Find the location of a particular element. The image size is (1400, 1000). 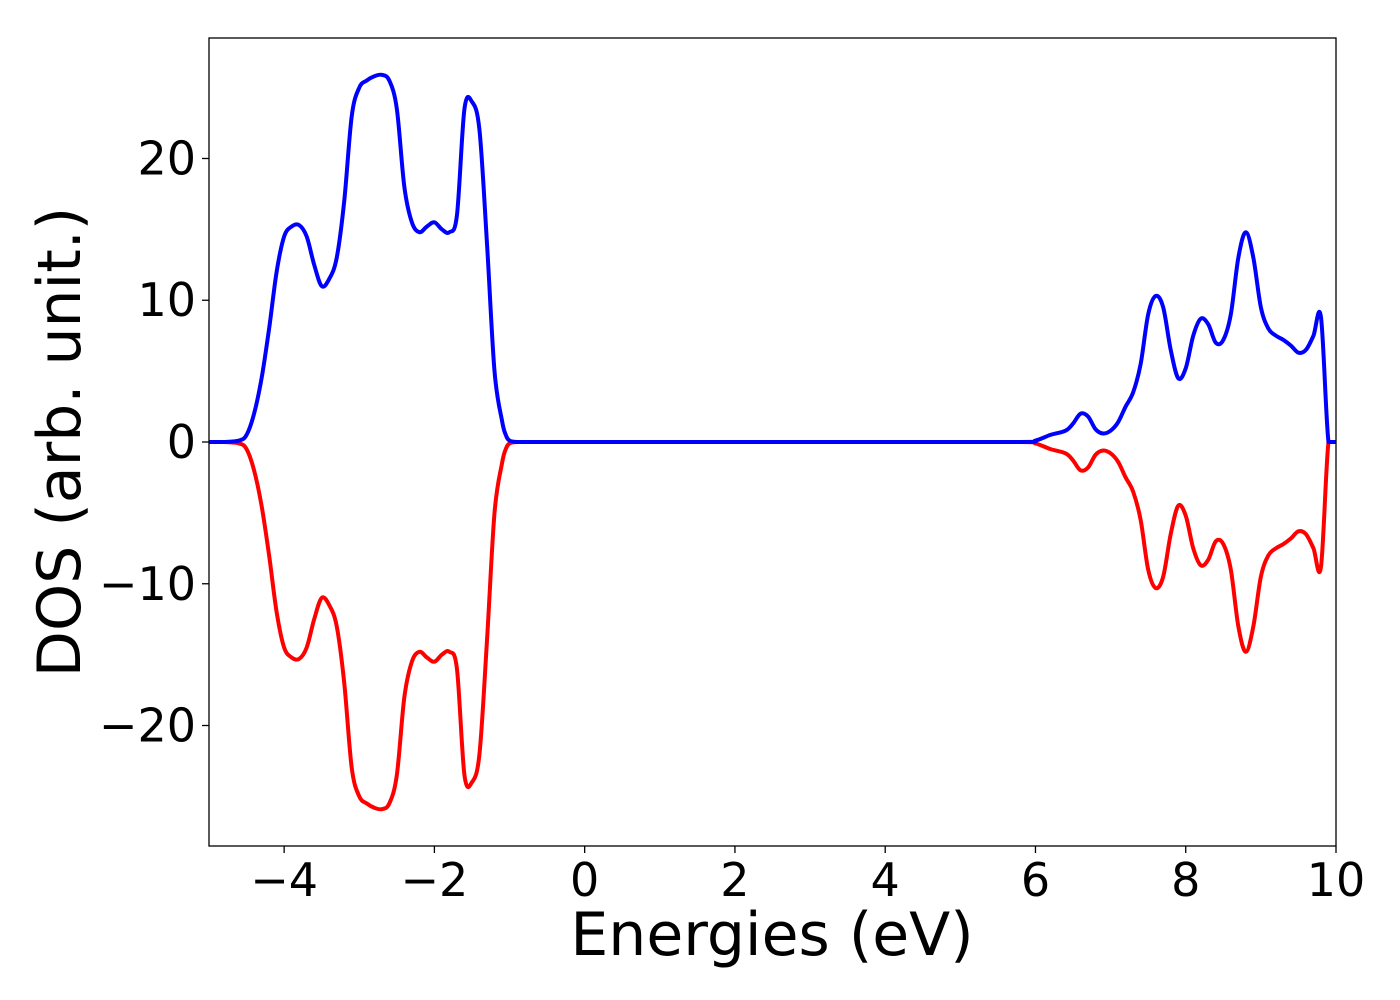

y-tick-label: −20 is located at coordinates (147, 726).